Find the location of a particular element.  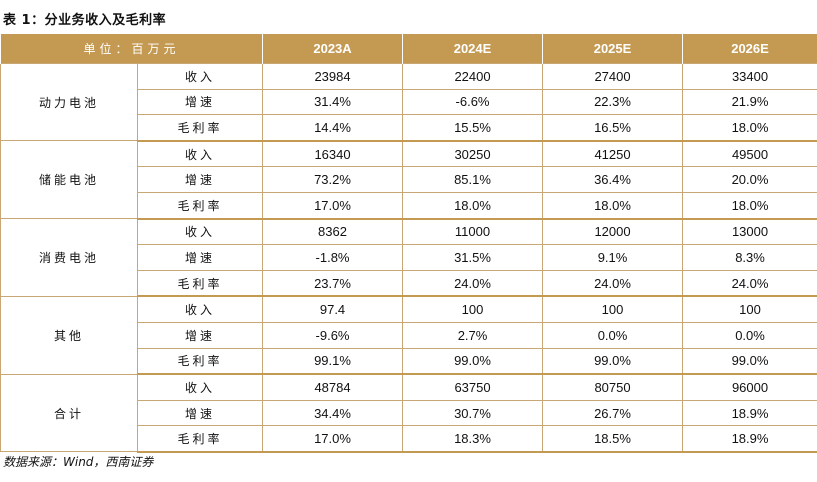

value-cell: 63750 is located at coordinates (473, 387).